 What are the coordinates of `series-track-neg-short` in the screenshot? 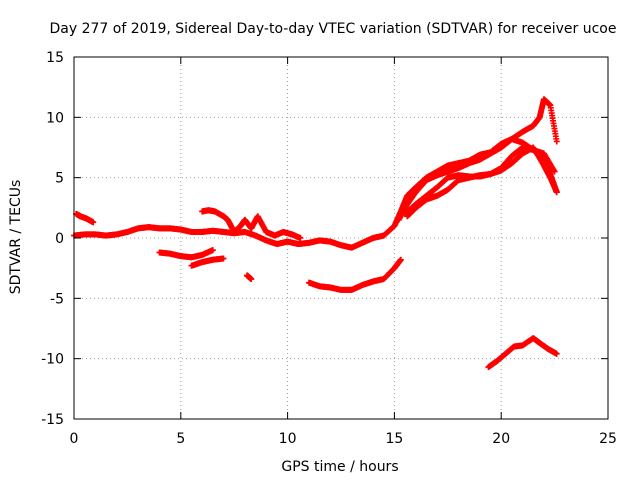 It's located at (249, 277).